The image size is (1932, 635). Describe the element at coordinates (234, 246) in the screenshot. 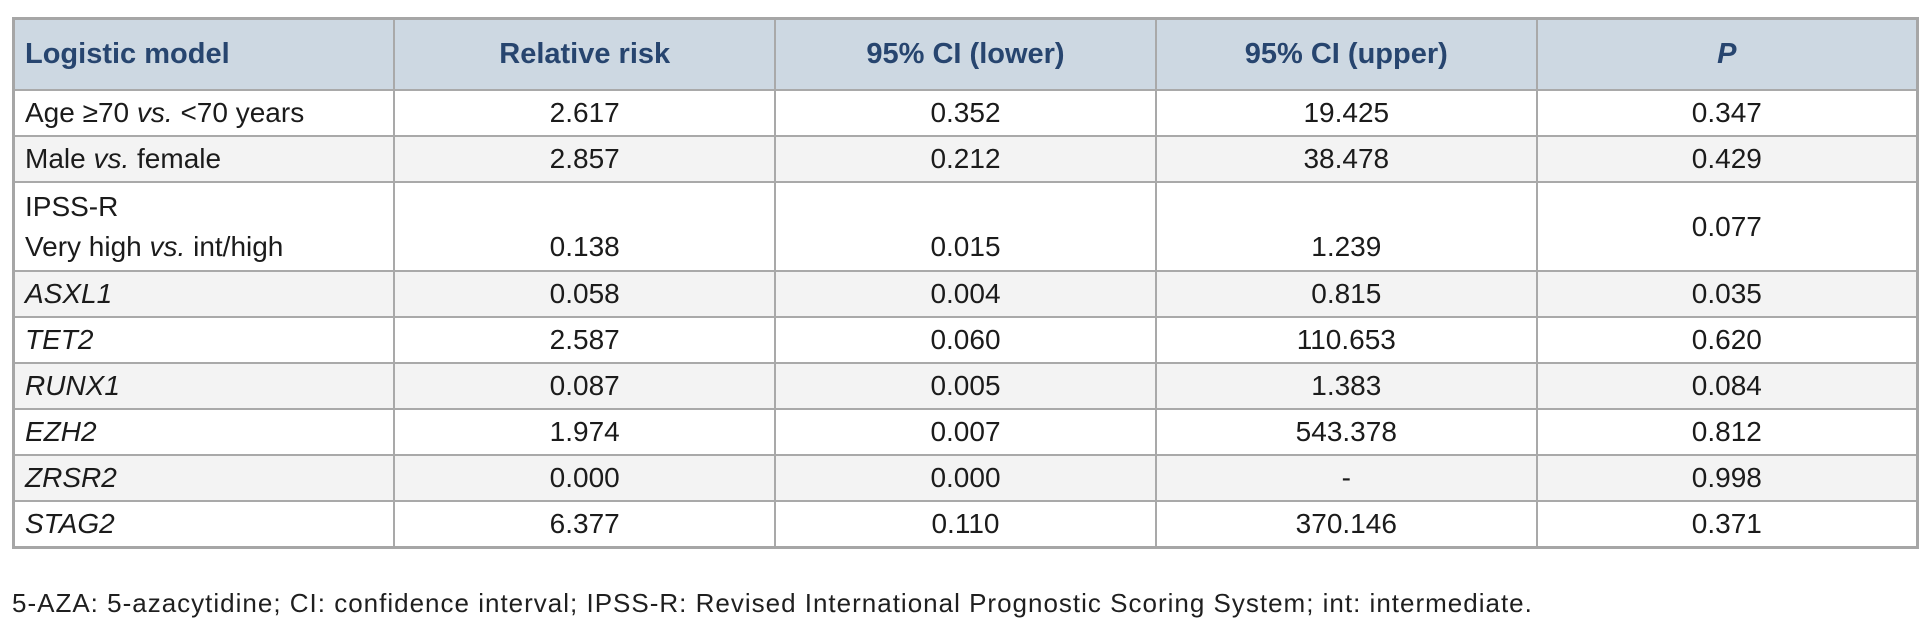

I see `model-label-segment: int/high` at that location.